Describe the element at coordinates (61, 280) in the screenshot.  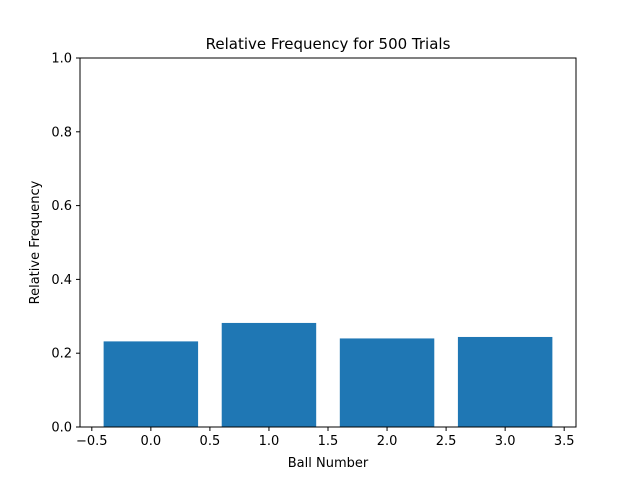
I see `y-tick-label: 0.4` at that location.